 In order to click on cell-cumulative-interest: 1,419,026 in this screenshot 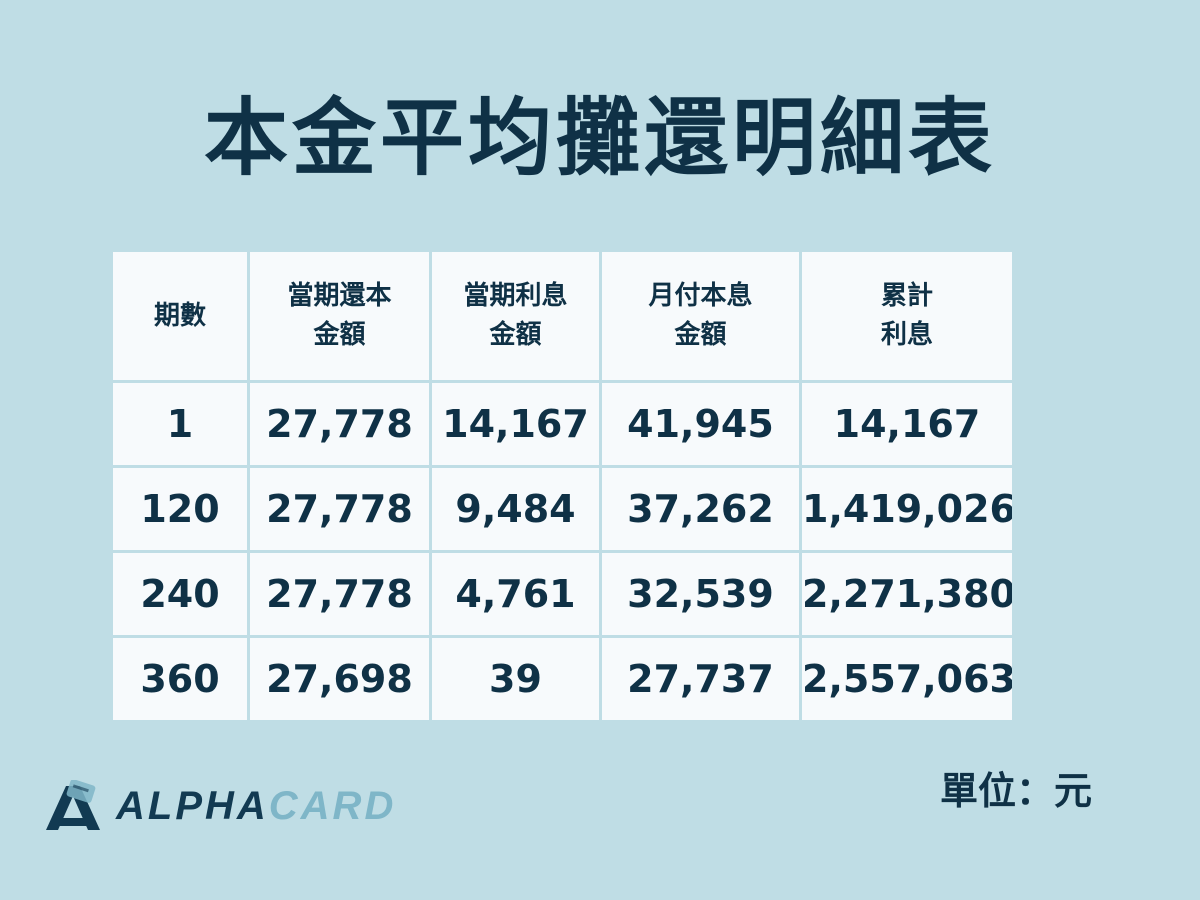, I will do `click(907, 509)`.